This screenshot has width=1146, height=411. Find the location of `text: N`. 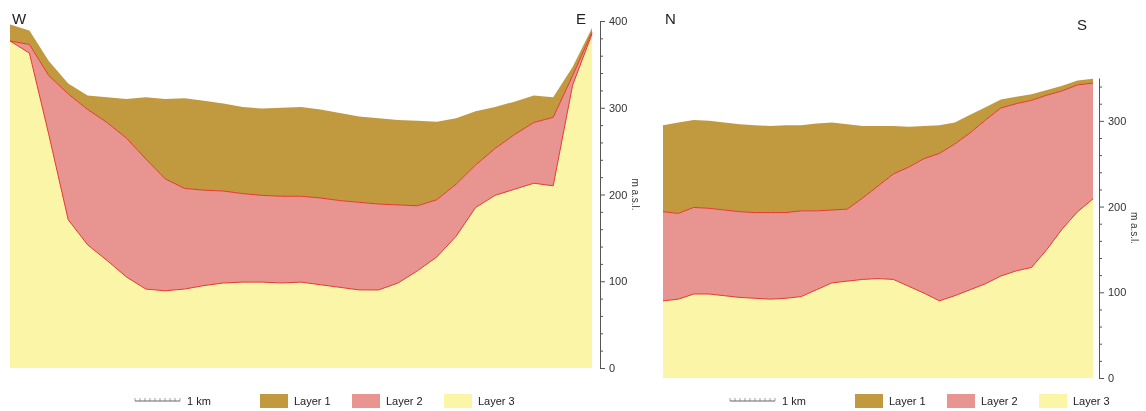

text: N is located at coordinates (670, 18).